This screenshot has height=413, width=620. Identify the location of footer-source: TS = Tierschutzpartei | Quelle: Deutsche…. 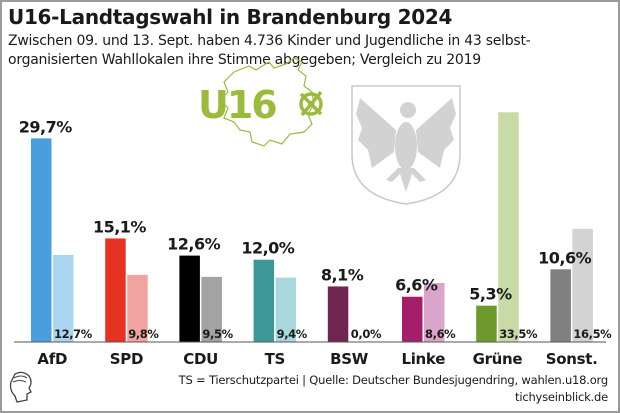
(393, 380).